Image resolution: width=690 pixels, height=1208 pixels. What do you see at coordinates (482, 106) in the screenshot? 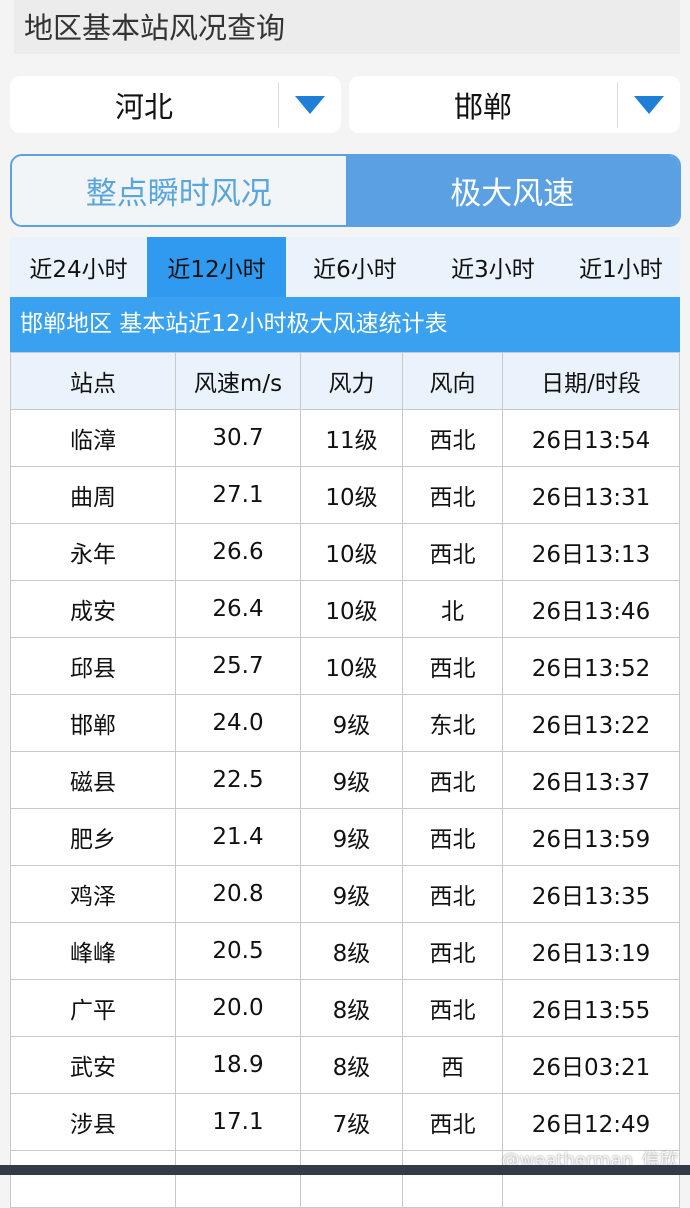
I see `city-value: 邯郸` at bounding box center [482, 106].